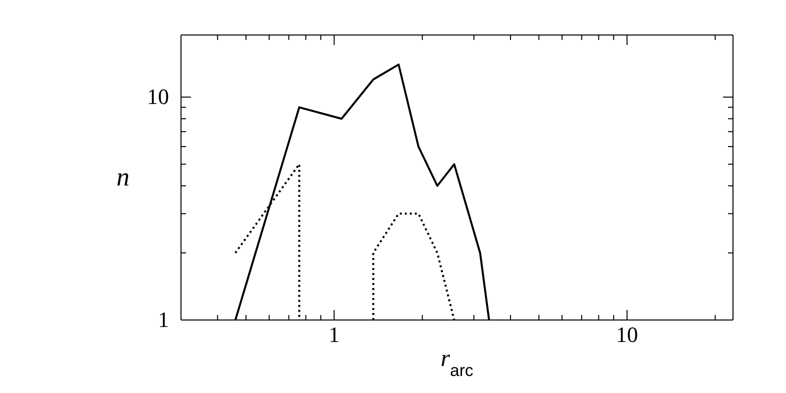  I want to click on y-axis-title: n, so click(123, 177).